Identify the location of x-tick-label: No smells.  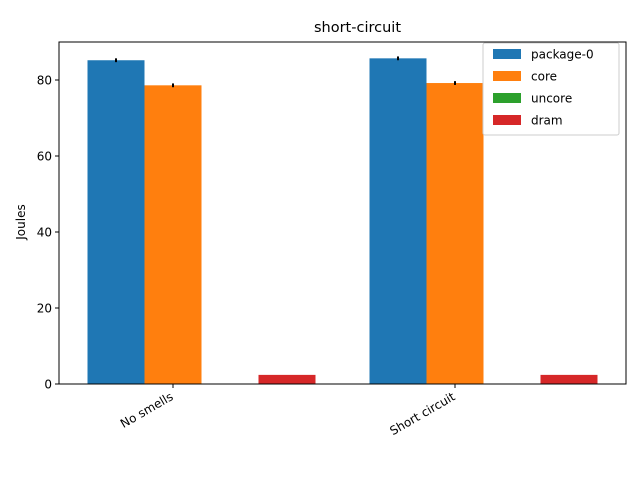
(147, 409).